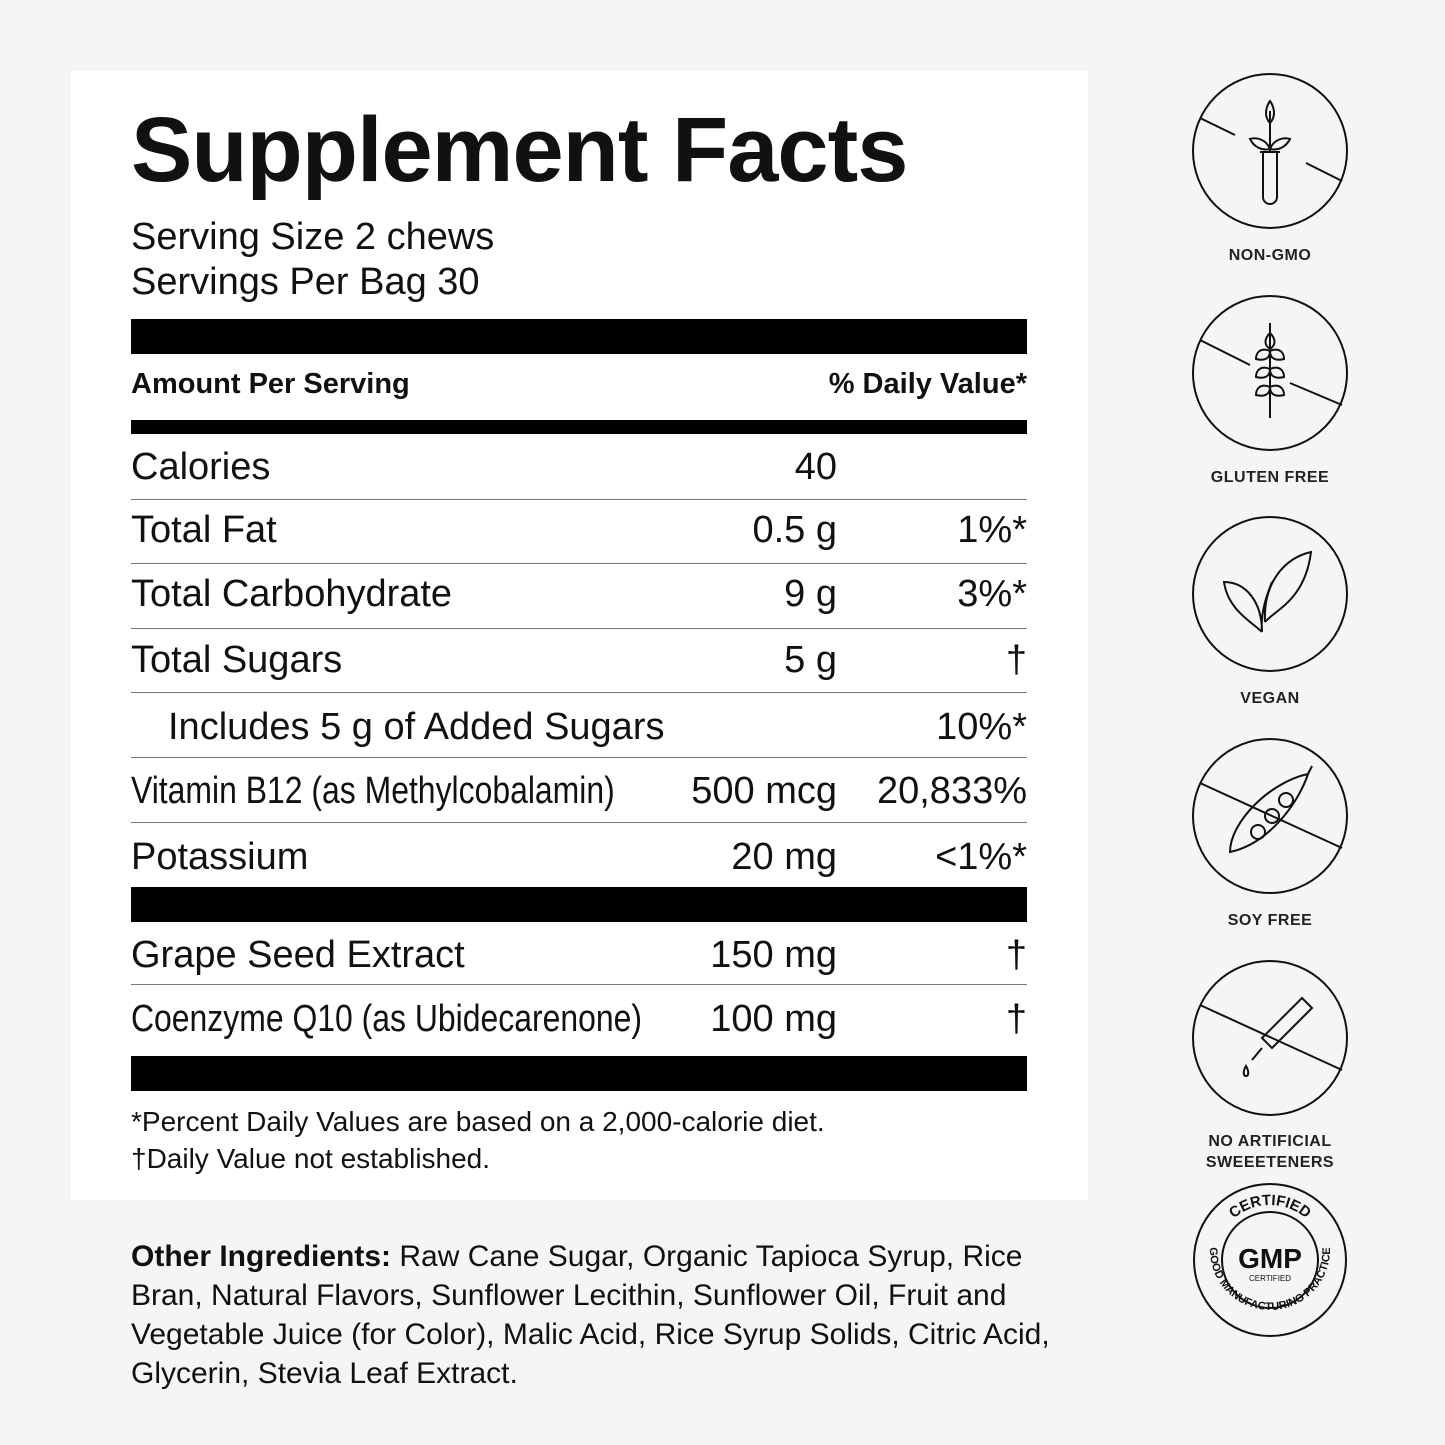 This screenshot has width=1445, height=1445. What do you see at coordinates (313, 237) in the screenshot?
I see `serving-size: Serving Size 2 chews` at bounding box center [313, 237].